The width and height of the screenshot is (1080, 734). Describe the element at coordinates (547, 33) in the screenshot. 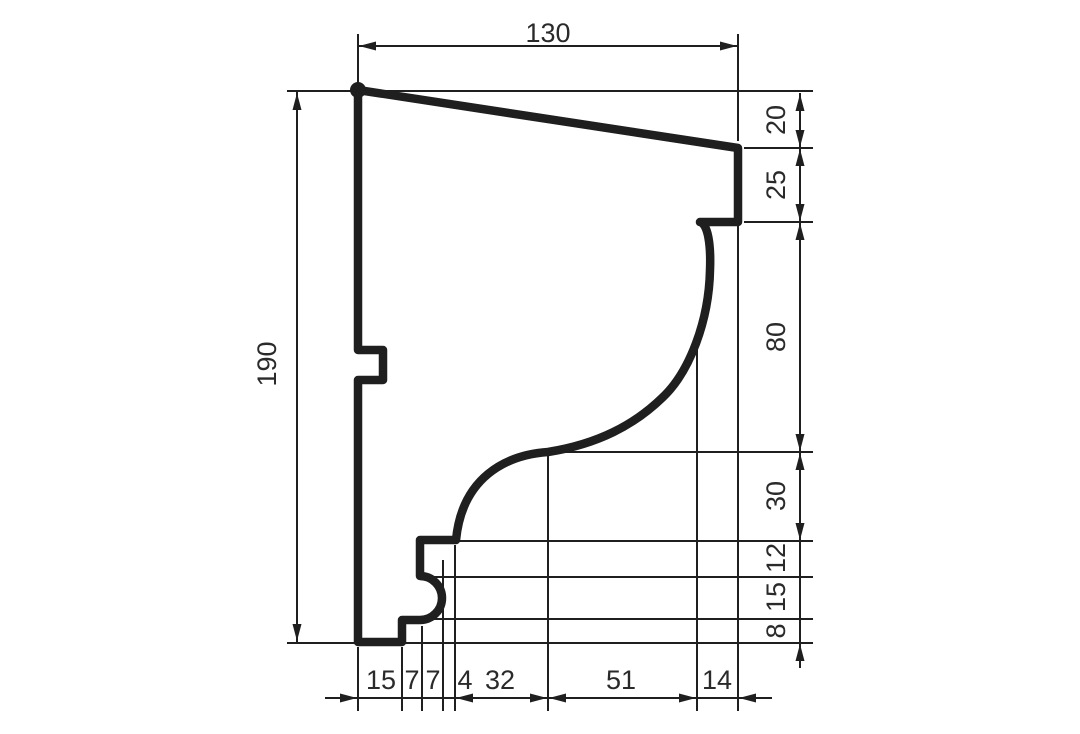

I see `dim-label-top: 130` at that location.